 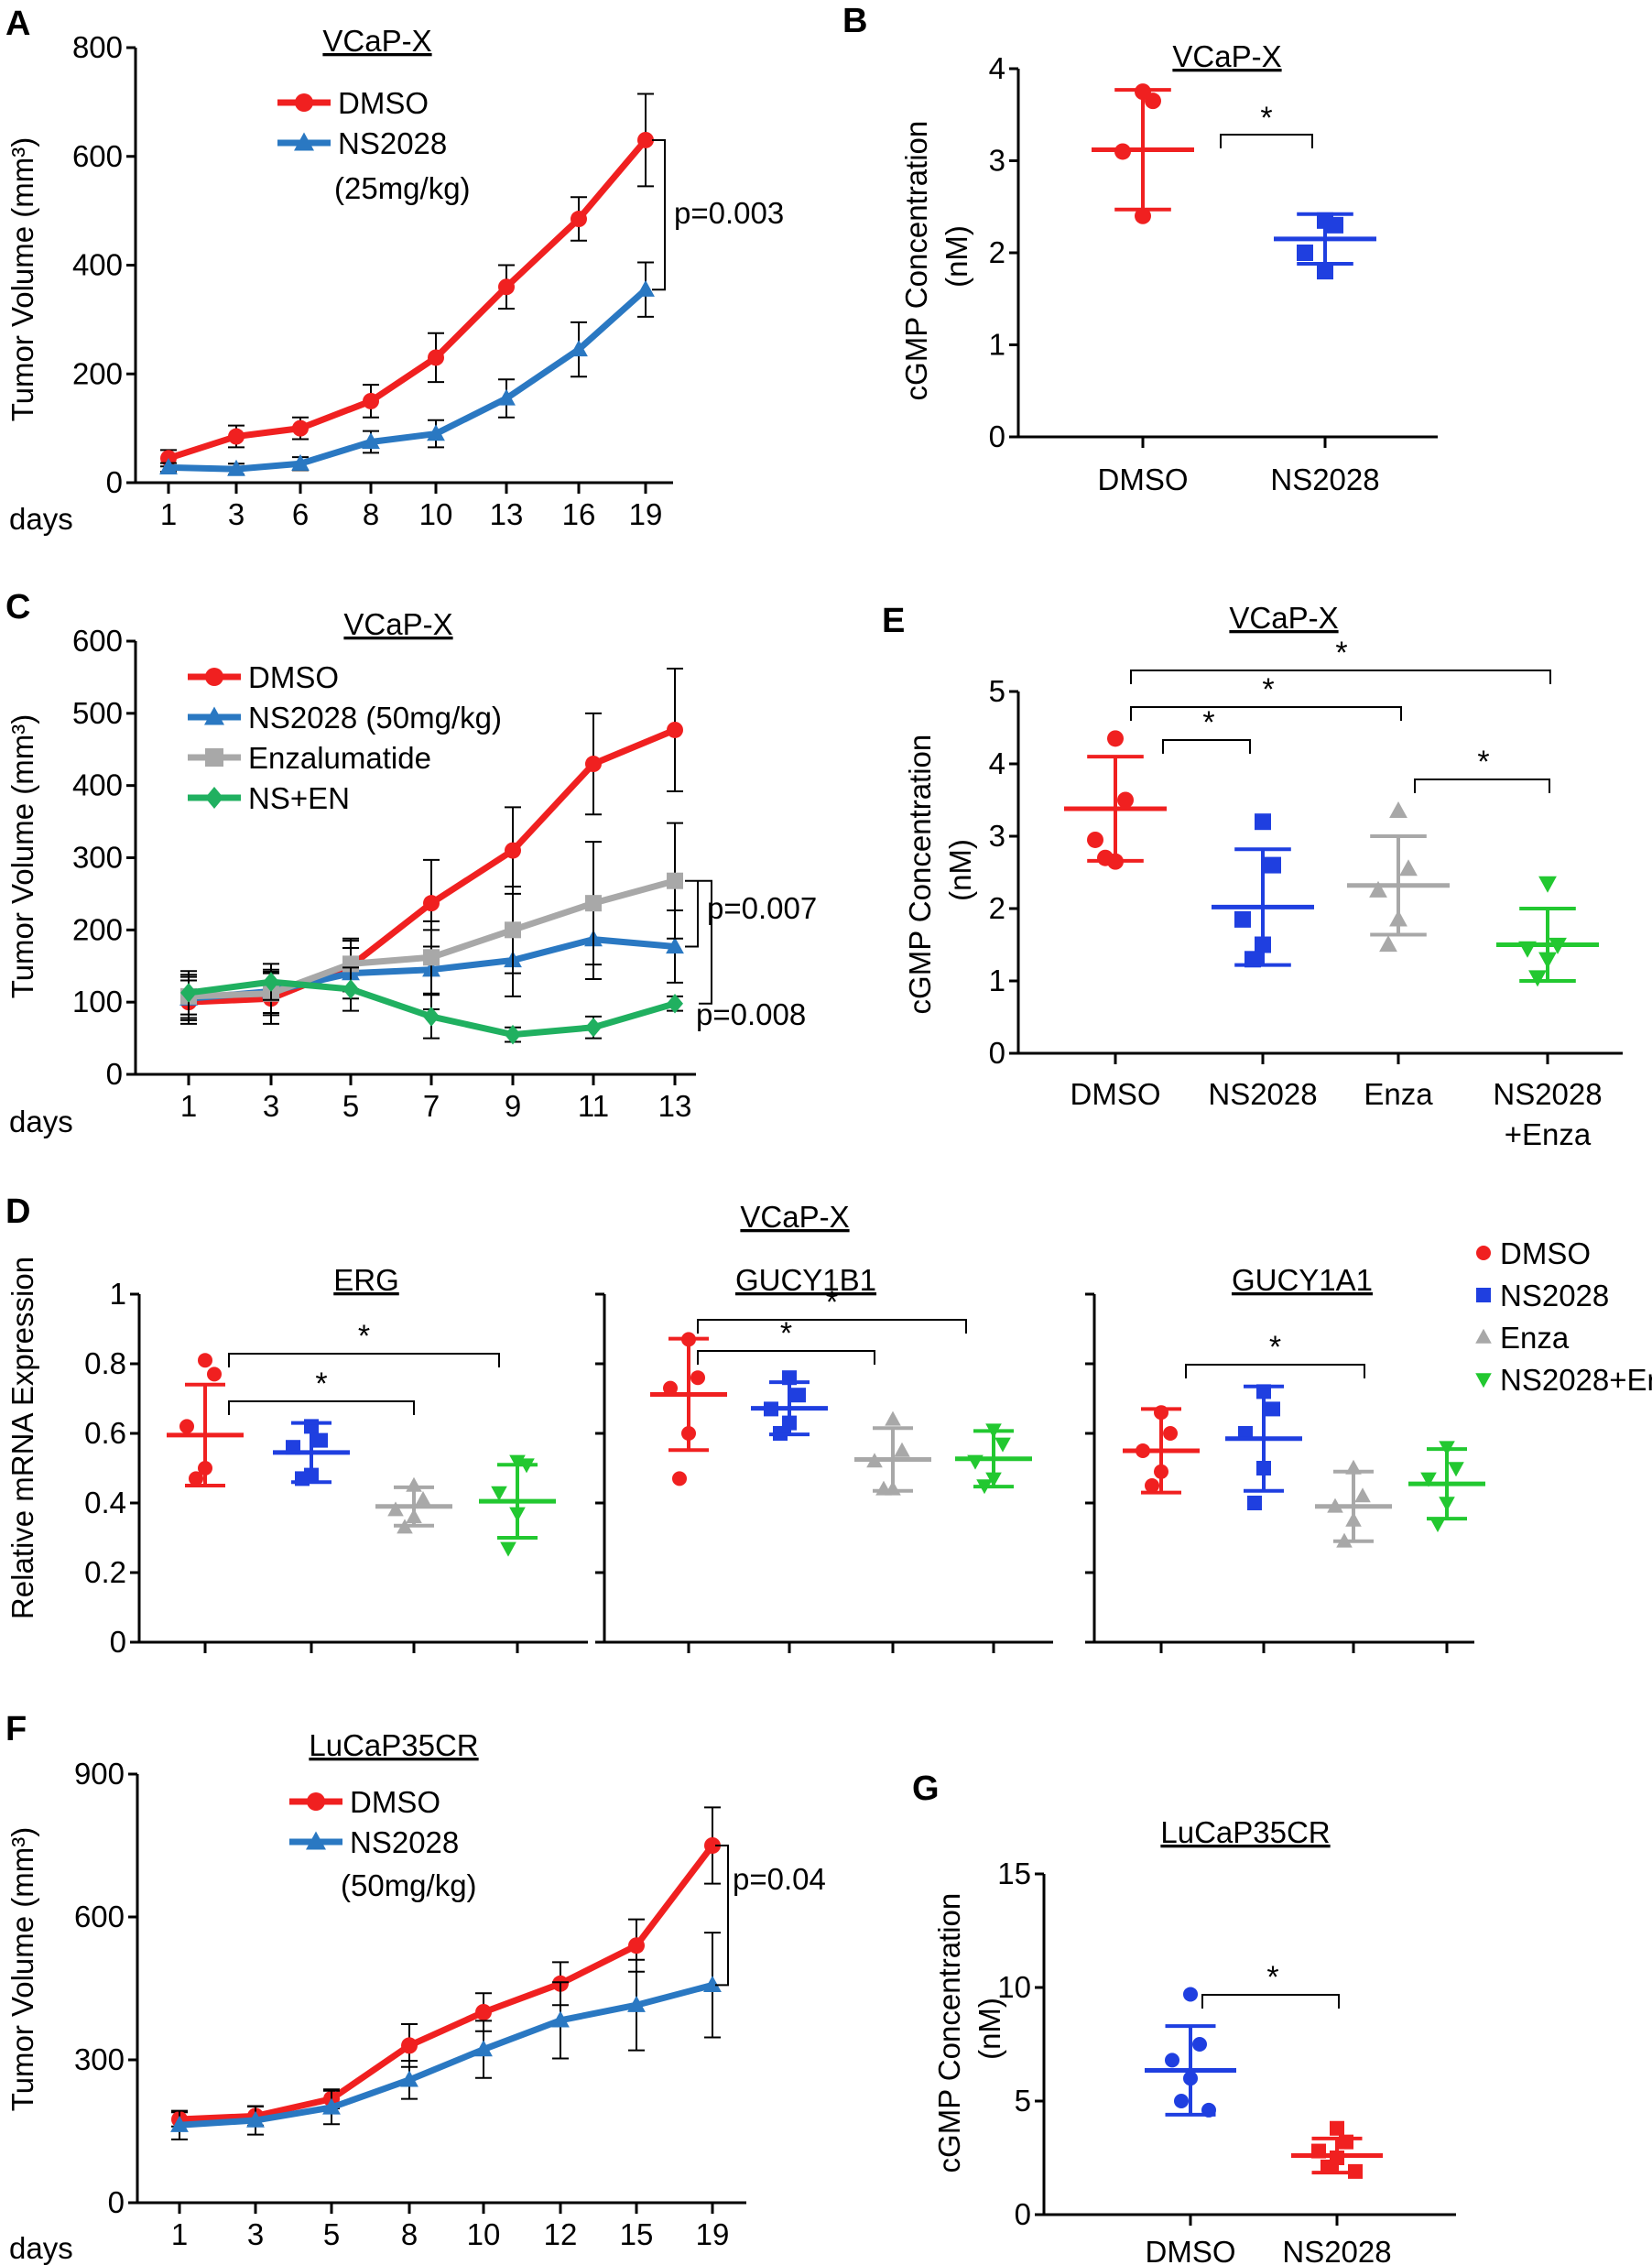 What do you see at coordinates (832, 1302) in the screenshot?
I see `panel-d-sig-star: *` at bounding box center [832, 1302].